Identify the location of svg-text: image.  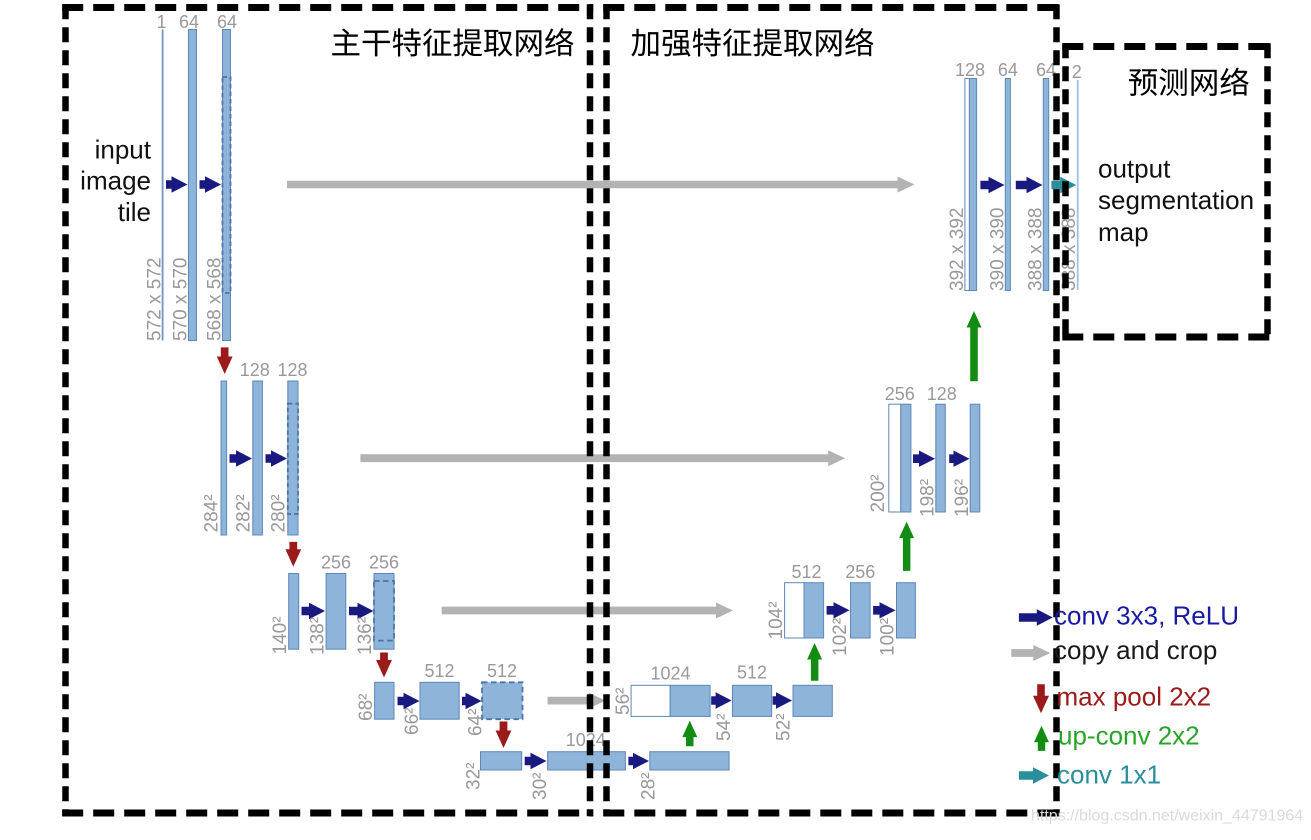
(115, 181).